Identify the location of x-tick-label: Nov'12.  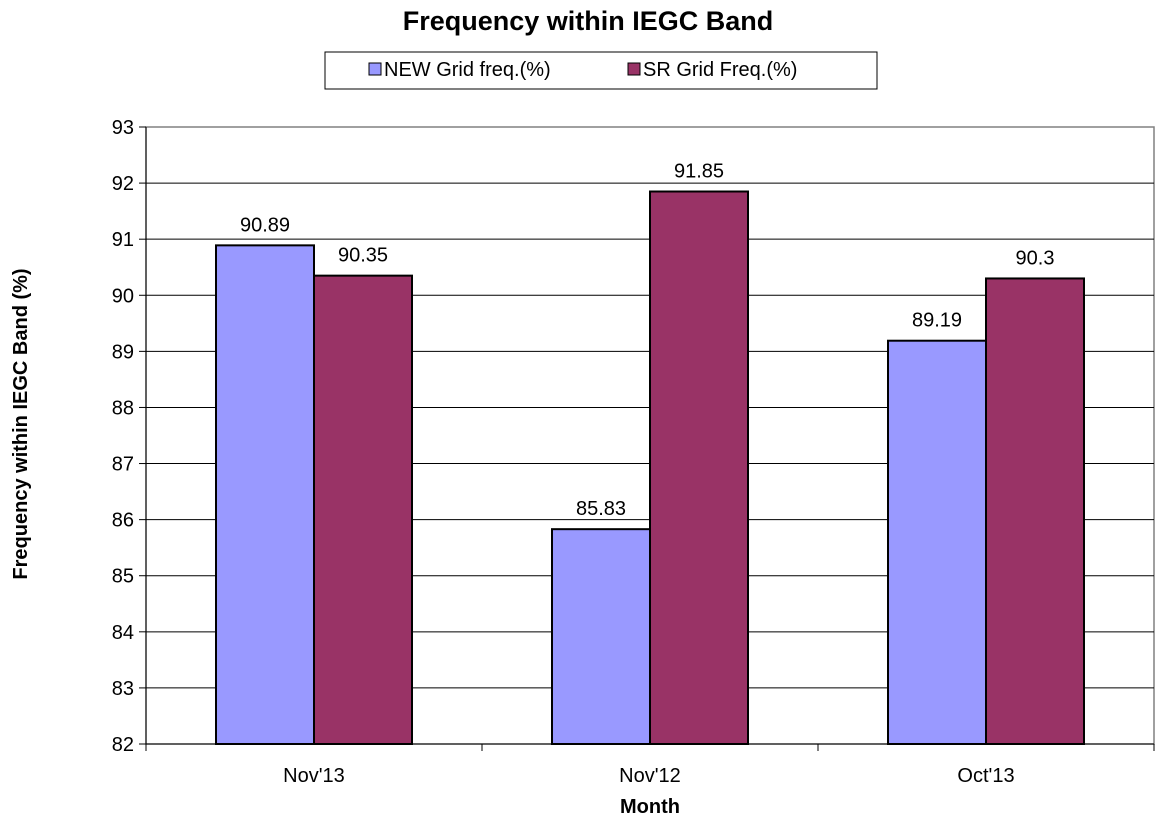
(650, 776).